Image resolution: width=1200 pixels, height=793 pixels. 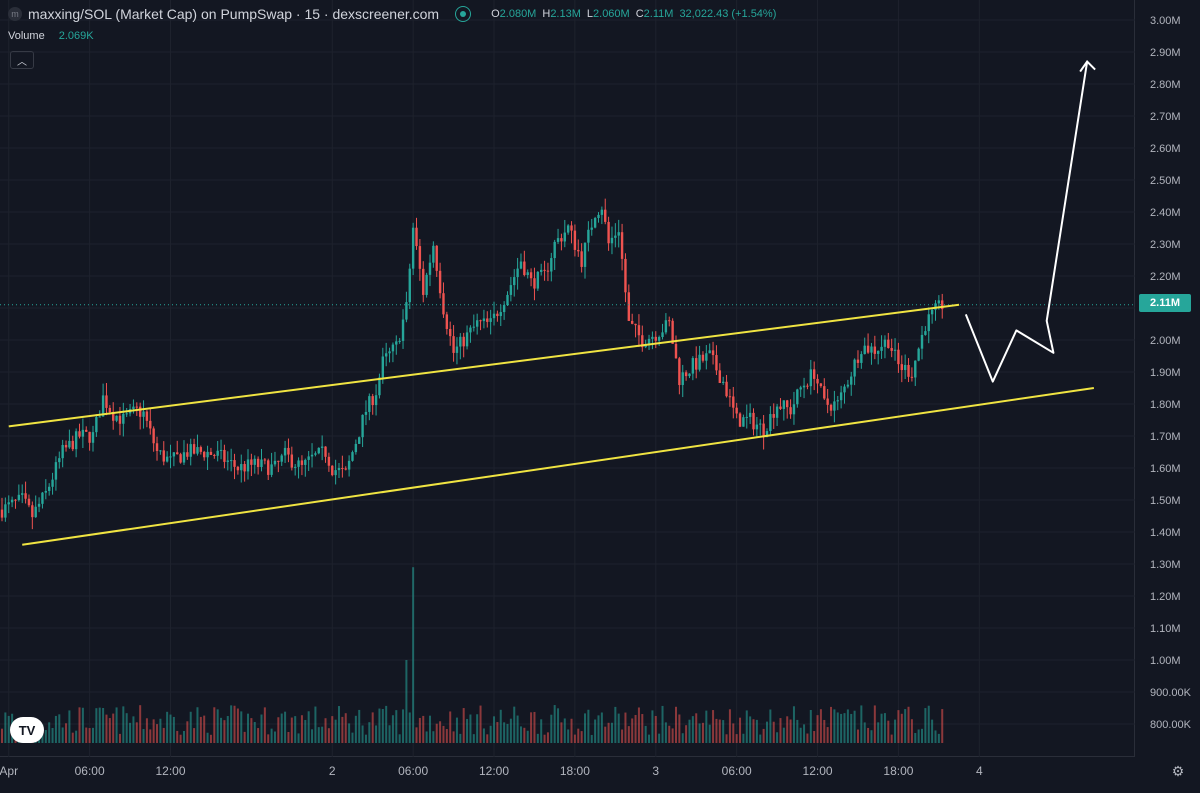 I want to click on volume-label: Volume, so click(x=26, y=36).